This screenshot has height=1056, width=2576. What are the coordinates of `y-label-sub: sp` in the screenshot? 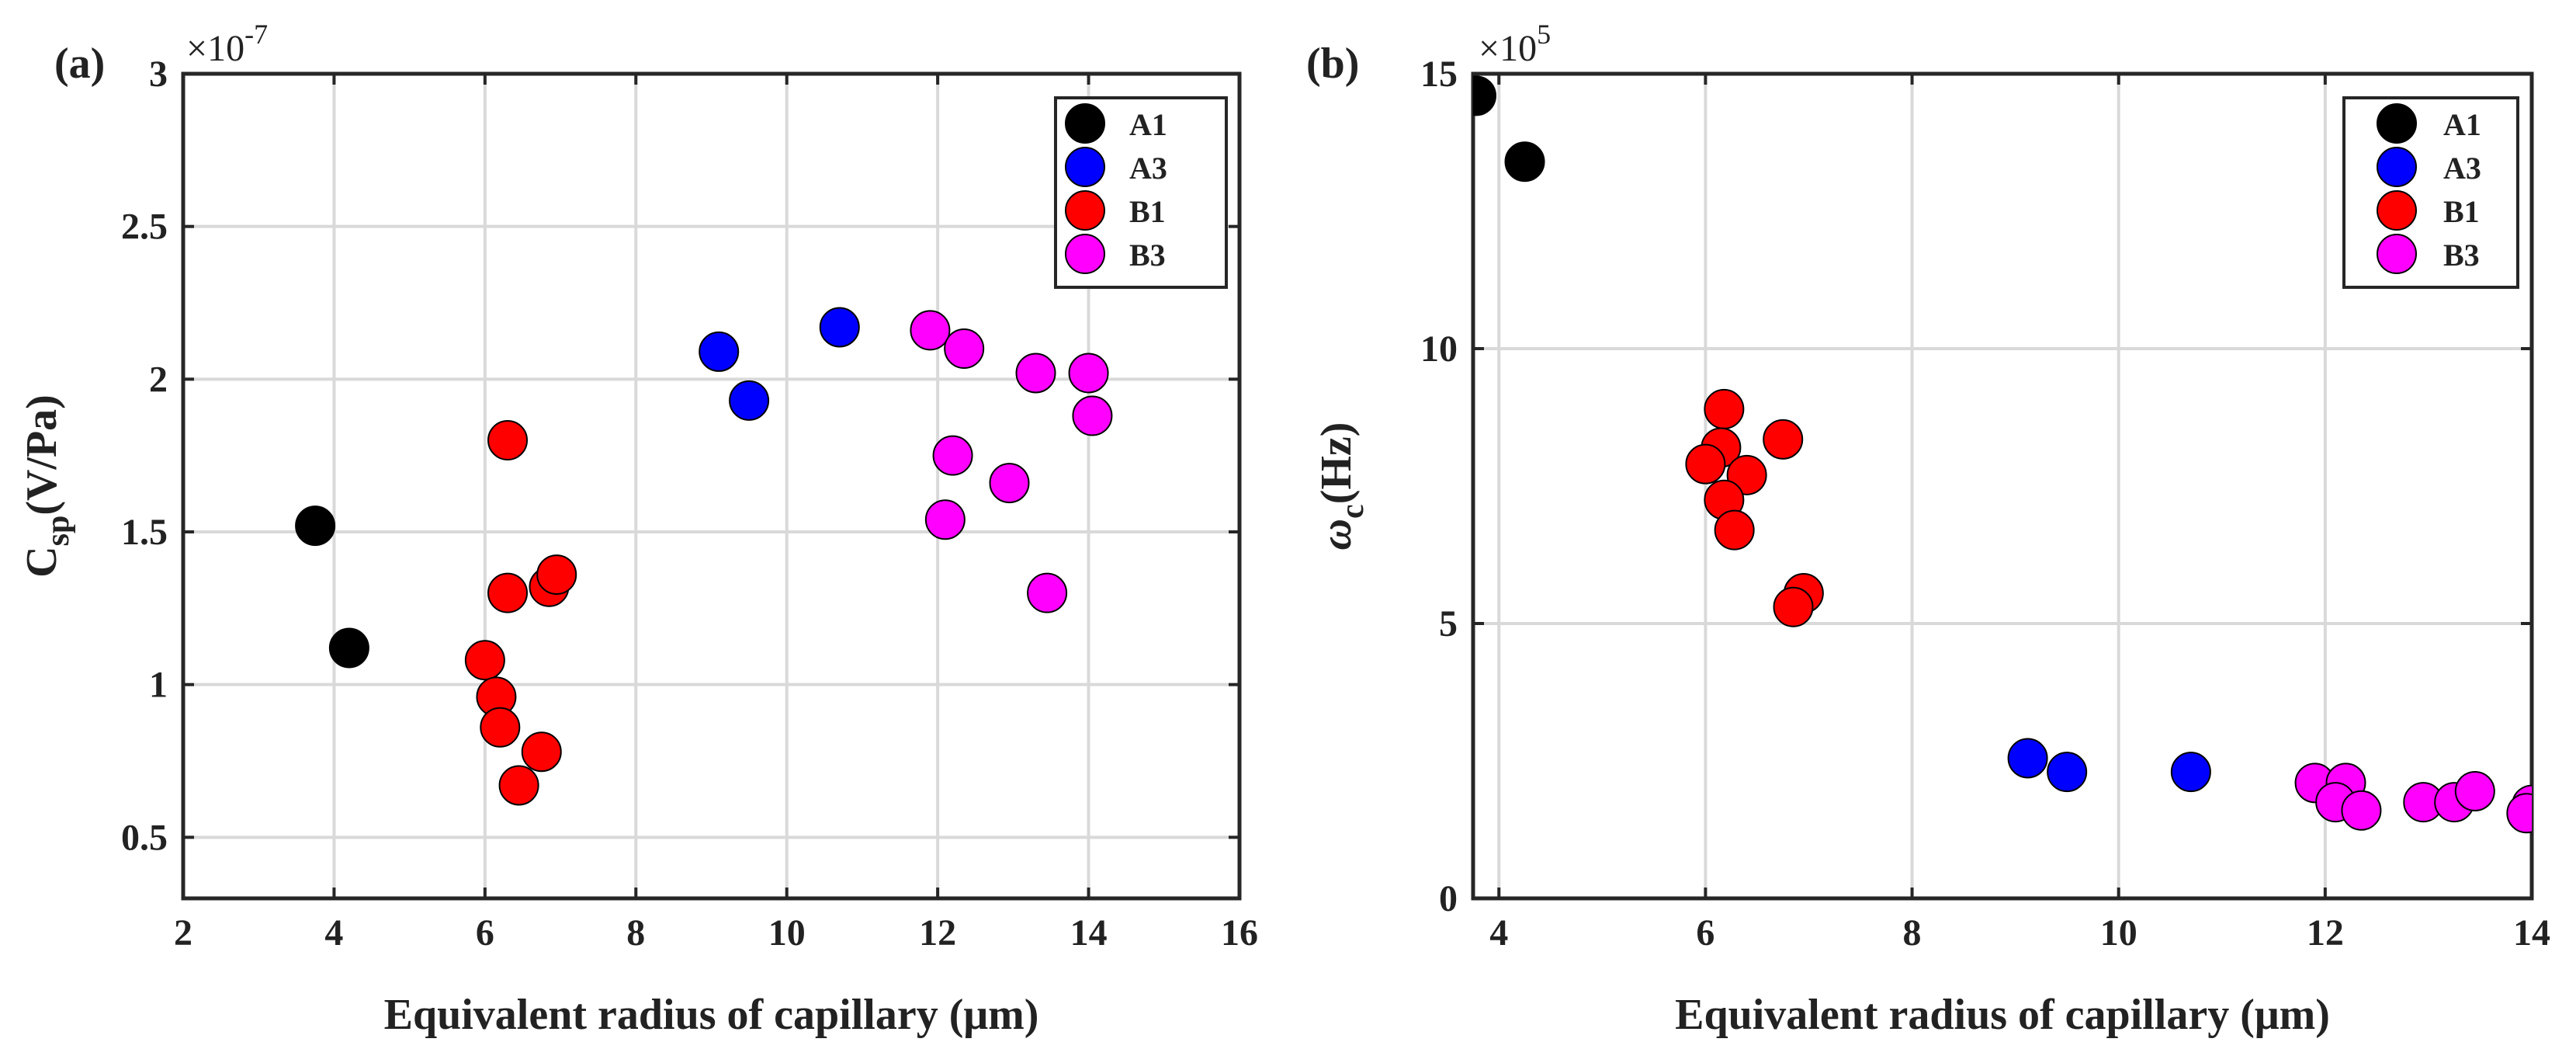 It's located at (58, 531).